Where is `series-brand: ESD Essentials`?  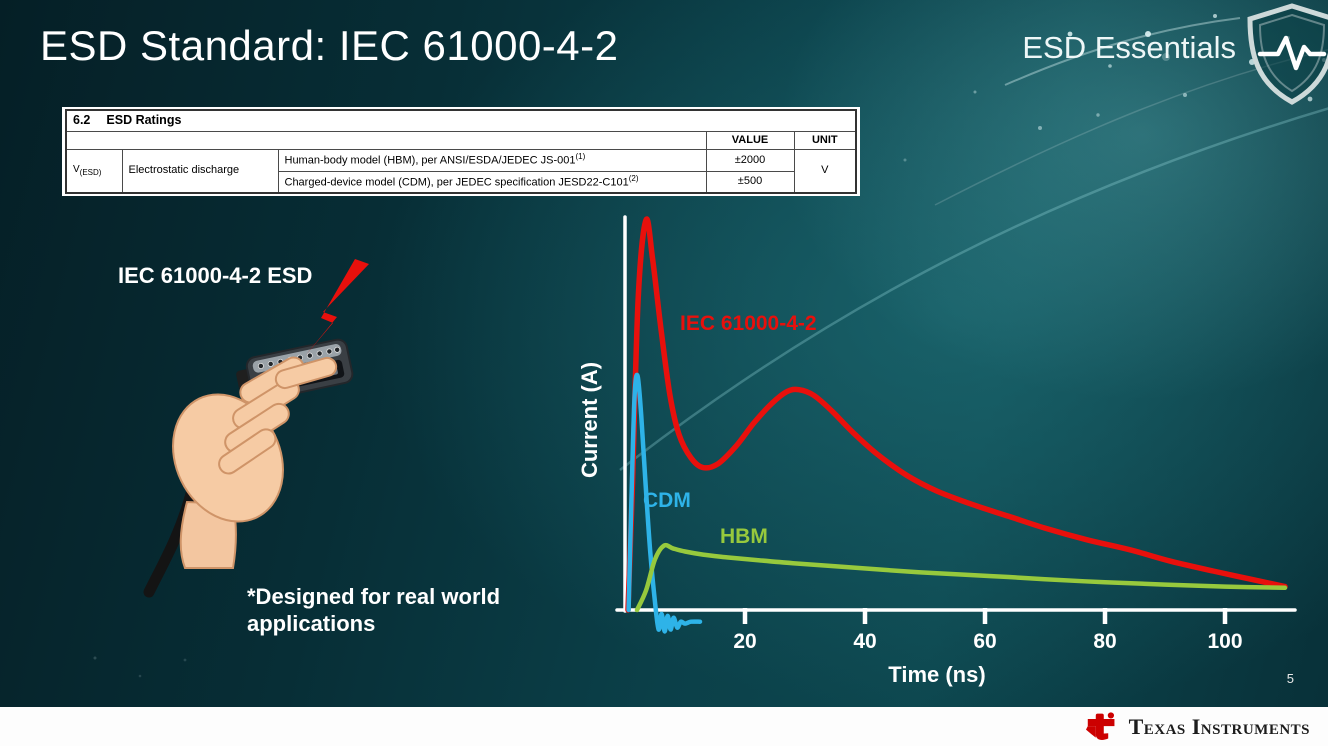 series-brand: ESD Essentials is located at coordinates (1129, 47).